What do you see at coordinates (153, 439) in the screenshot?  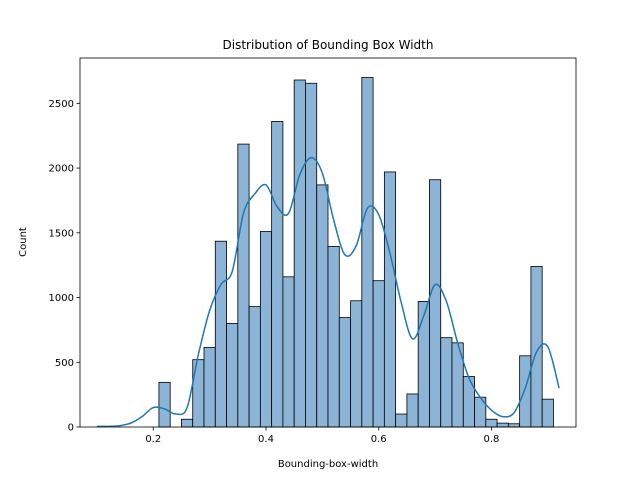 I see `x-tick-label: 0.2` at bounding box center [153, 439].